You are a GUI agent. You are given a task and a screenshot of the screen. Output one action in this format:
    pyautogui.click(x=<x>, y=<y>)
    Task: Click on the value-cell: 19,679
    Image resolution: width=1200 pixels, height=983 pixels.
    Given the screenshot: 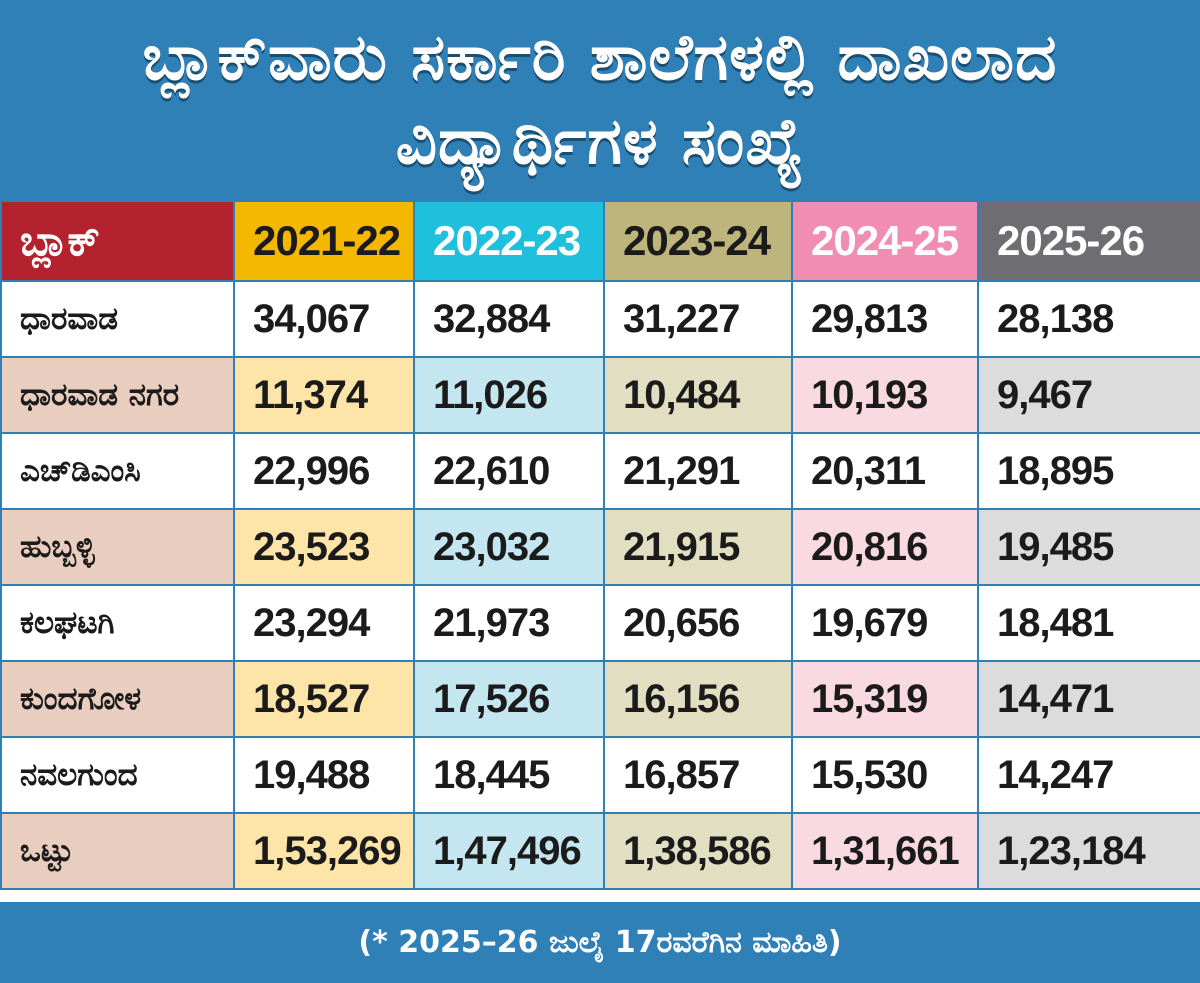 What is the action you would take?
    pyautogui.click(x=885, y=623)
    